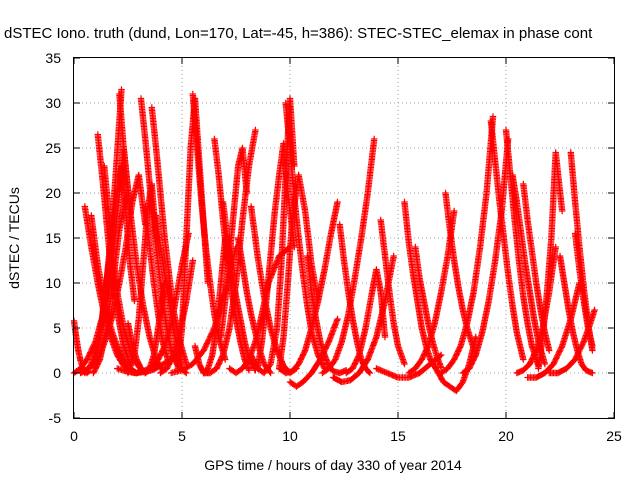 The image size is (640, 480). I want to click on y-tick-label: -5, so click(55, 418).